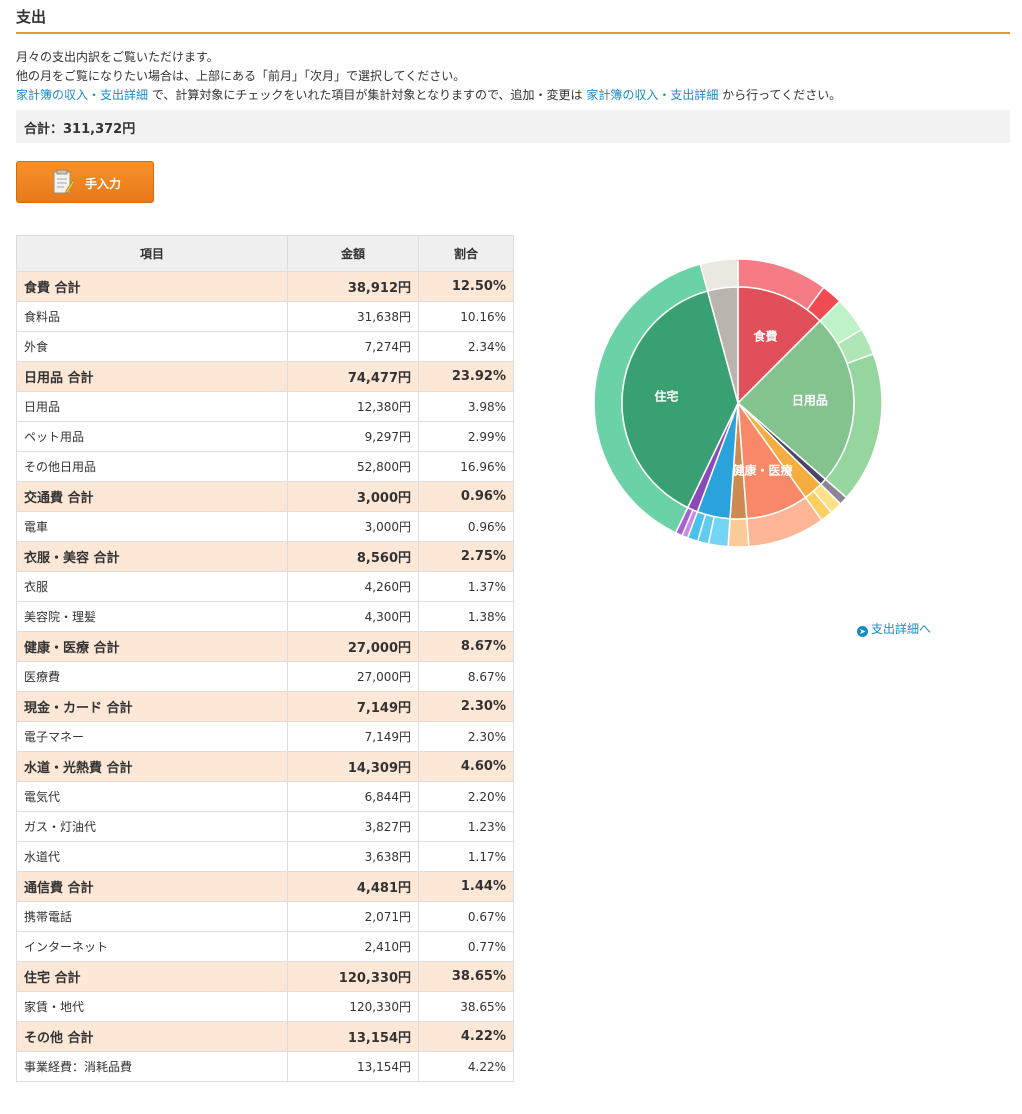  What do you see at coordinates (466, 1006) in the screenshot?
I see `percent-cell: 38.65%` at bounding box center [466, 1006].